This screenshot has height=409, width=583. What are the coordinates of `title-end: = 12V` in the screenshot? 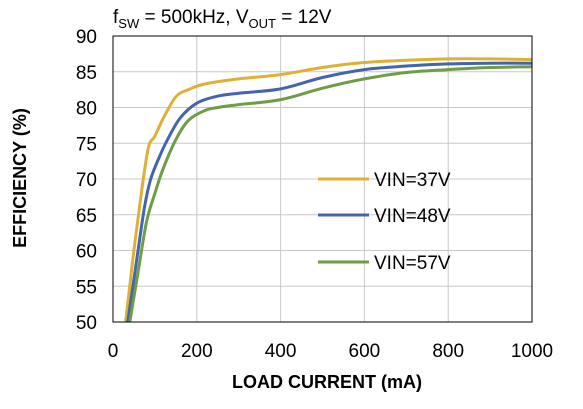 It's located at (304, 17).